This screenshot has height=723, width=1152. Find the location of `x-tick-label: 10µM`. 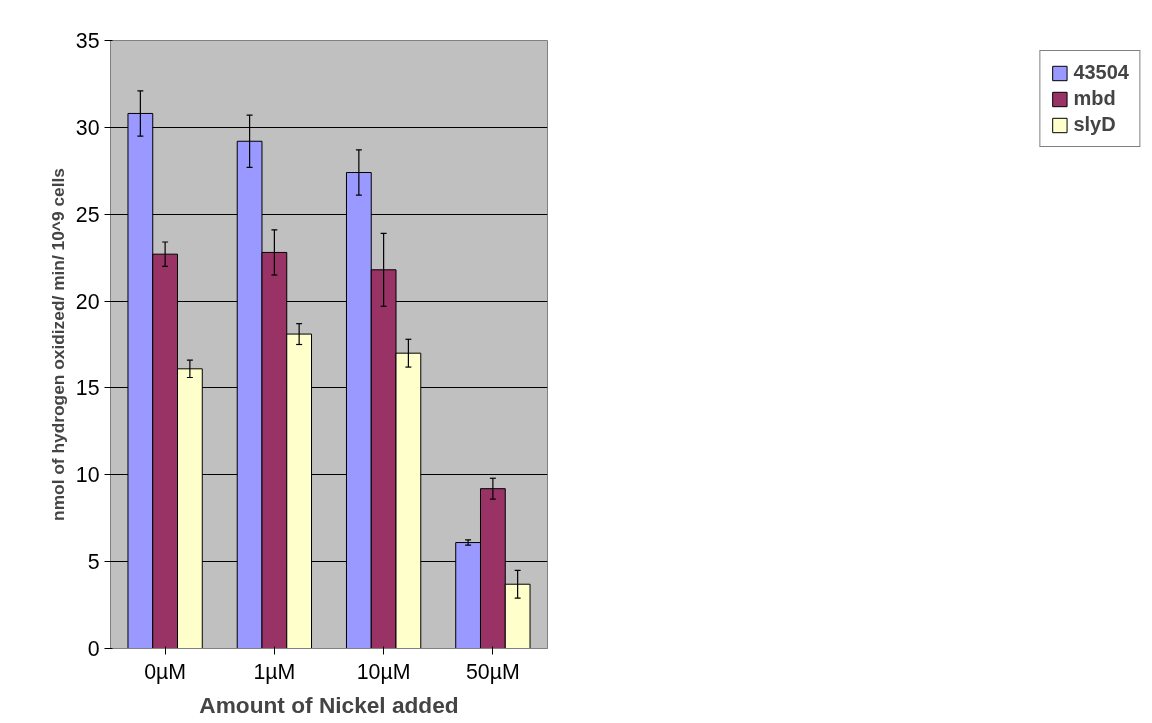

x-tick-label: 10µM is located at coordinates (383, 671).